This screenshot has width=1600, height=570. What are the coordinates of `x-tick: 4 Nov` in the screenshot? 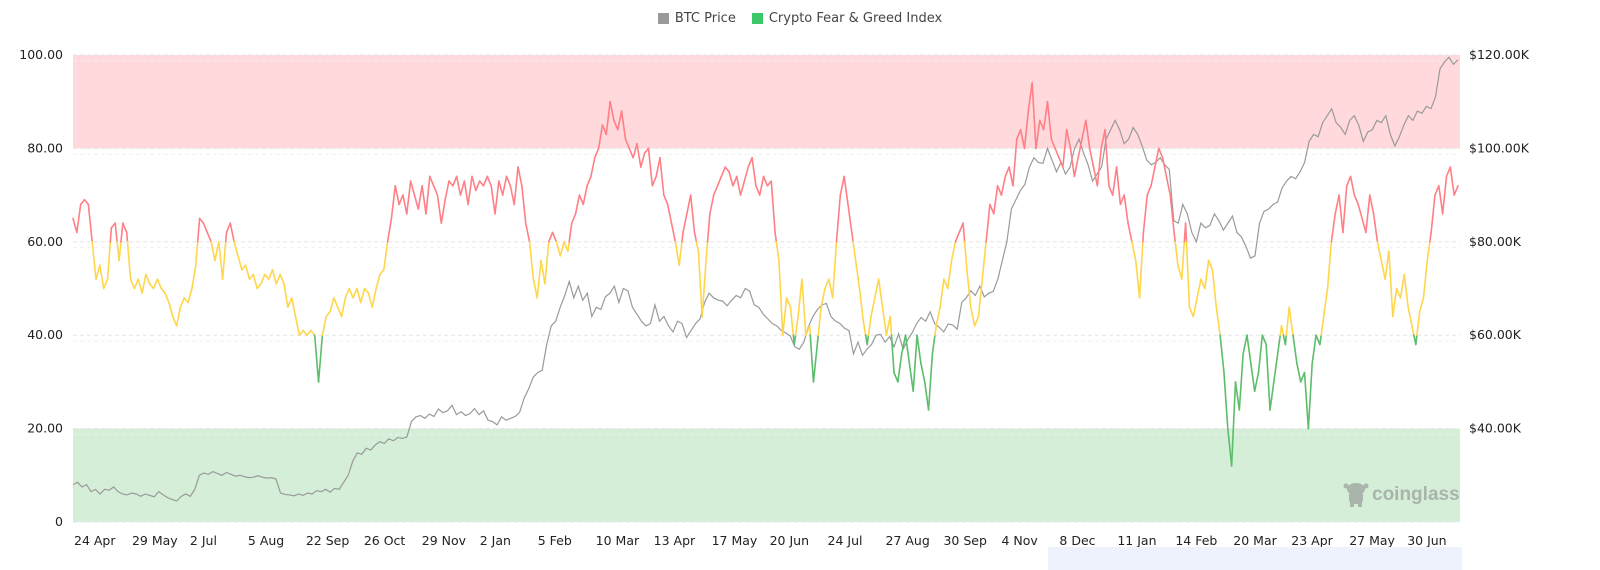 It's located at (1019, 540).